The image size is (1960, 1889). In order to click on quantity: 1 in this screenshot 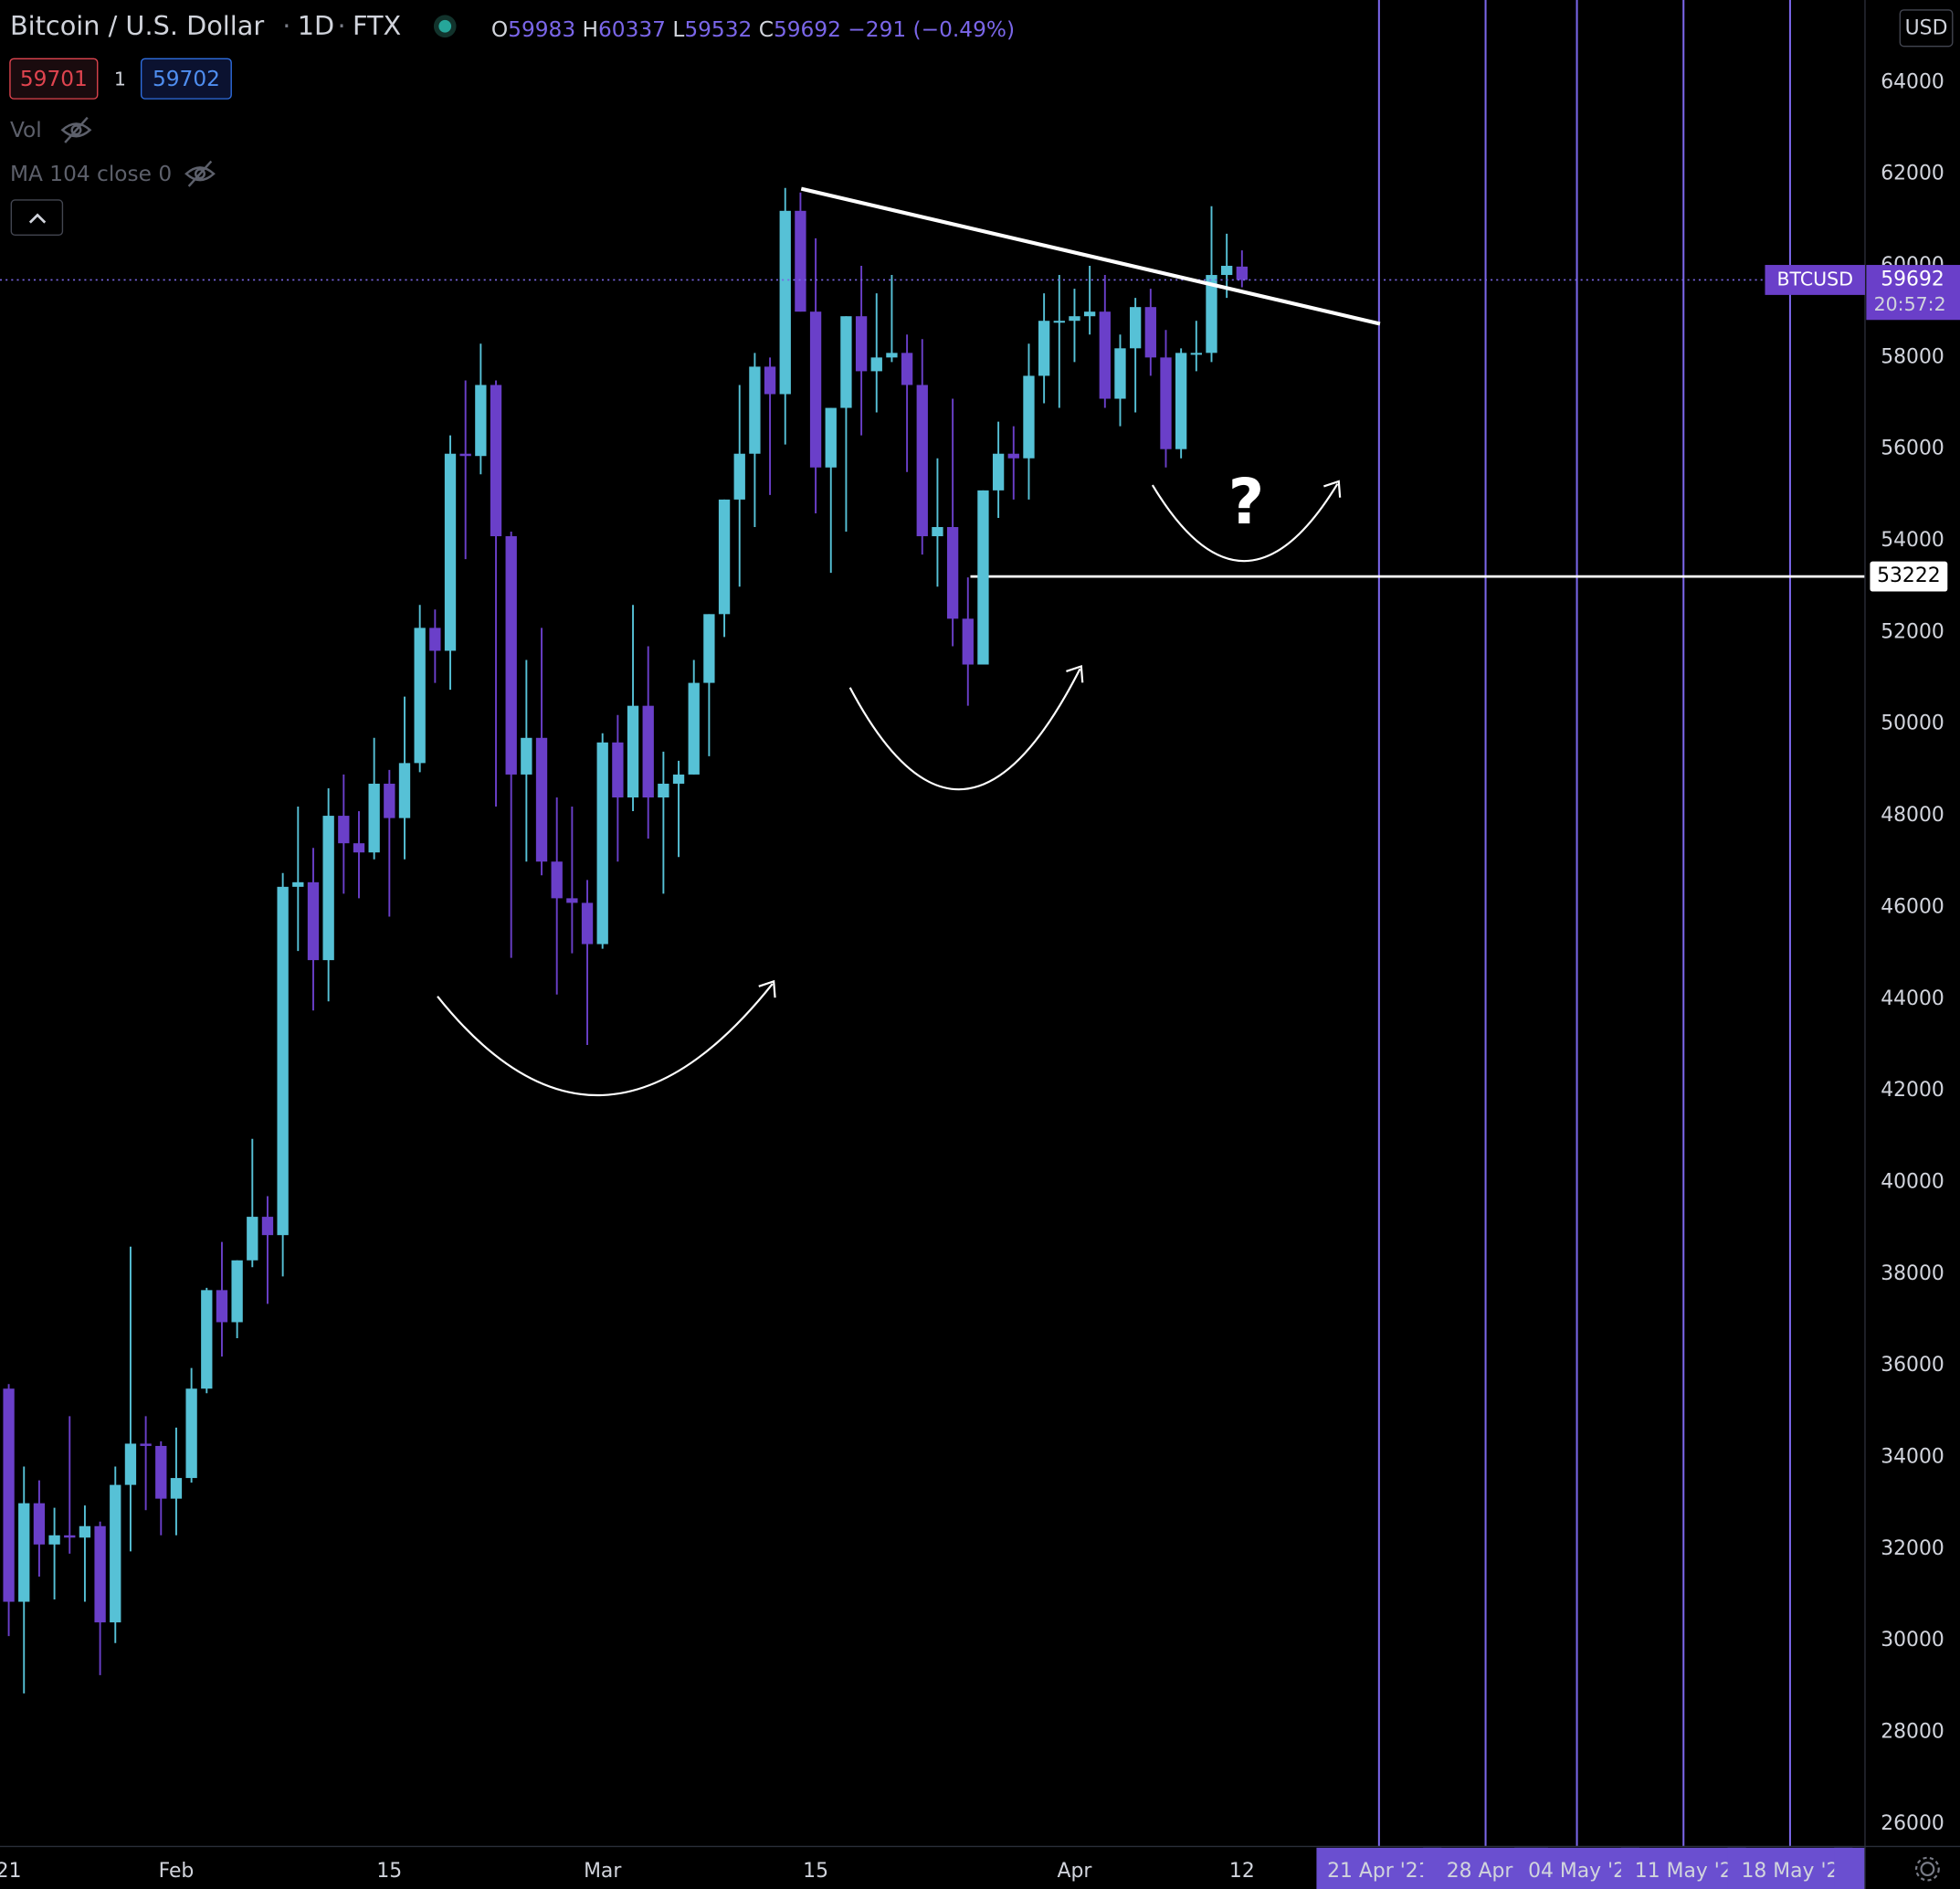, I will do `click(120, 79)`.